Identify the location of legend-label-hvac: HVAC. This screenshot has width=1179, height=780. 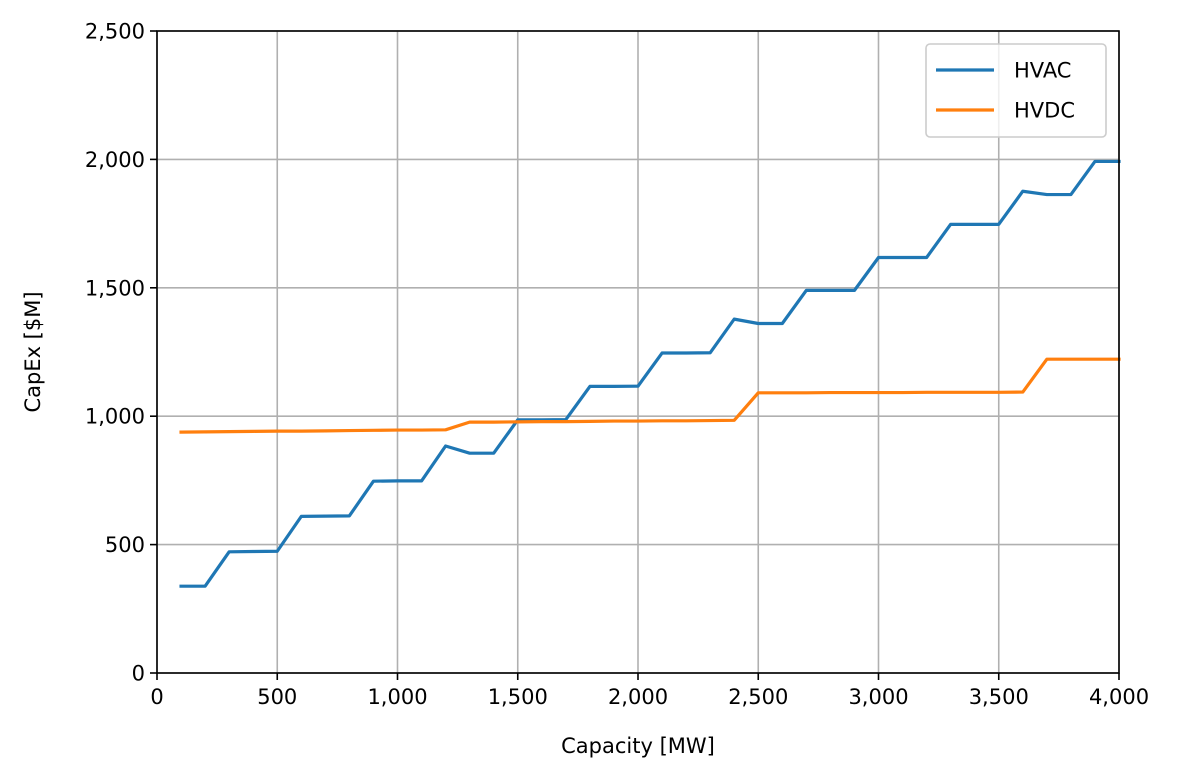
(1042, 71).